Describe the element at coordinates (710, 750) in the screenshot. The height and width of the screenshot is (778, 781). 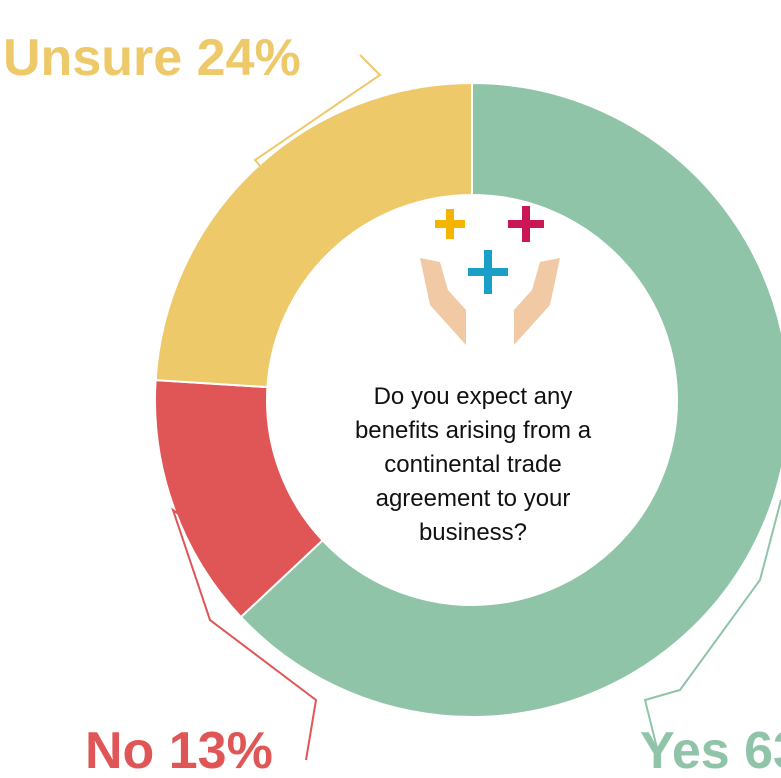
I see `segment-label: Yes 63%` at that location.